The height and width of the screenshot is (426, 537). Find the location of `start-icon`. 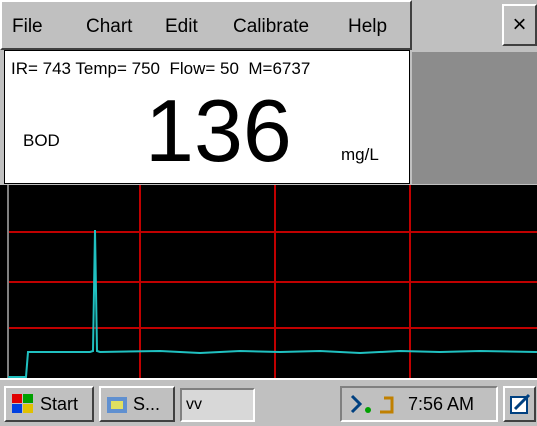

start-icon is located at coordinates (22, 403).